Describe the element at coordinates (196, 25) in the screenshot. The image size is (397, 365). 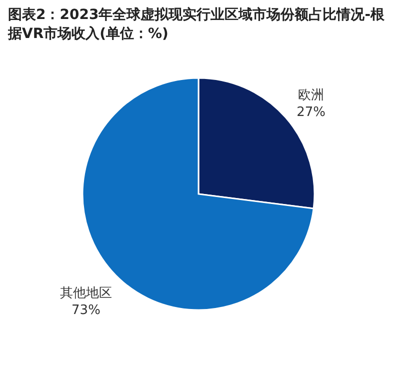
I see `chart-title: 图表2：2023年全球虚拟现实行业区域市场份额占比情况-根据VR市场收入(单位：%)` at that location.